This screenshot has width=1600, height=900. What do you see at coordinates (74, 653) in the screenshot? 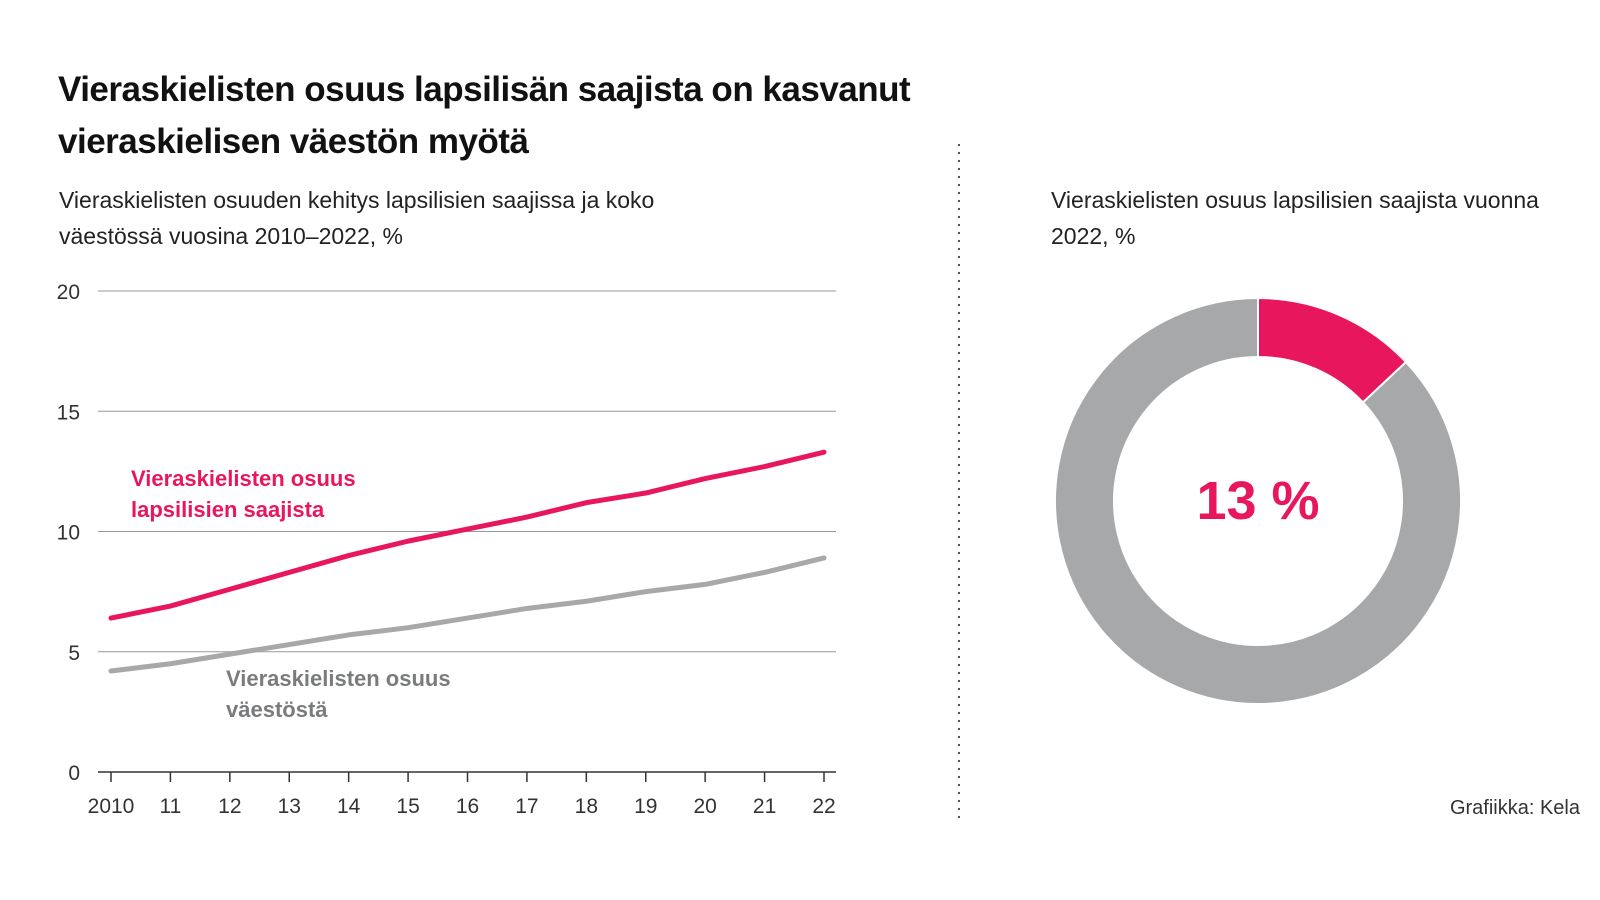
I see `y-tick-label: 5` at bounding box center [74, 653].